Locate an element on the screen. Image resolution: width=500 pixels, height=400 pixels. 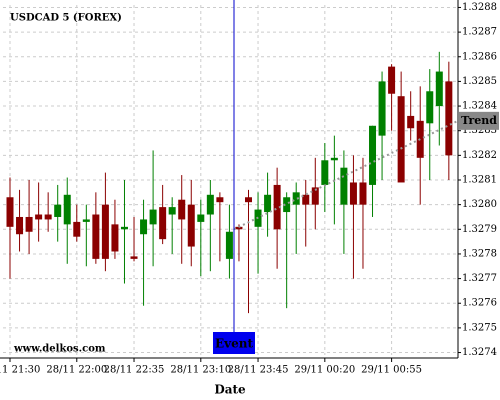
x-tick-label: 28/11 21:30 is located at coordinates (20, 370).